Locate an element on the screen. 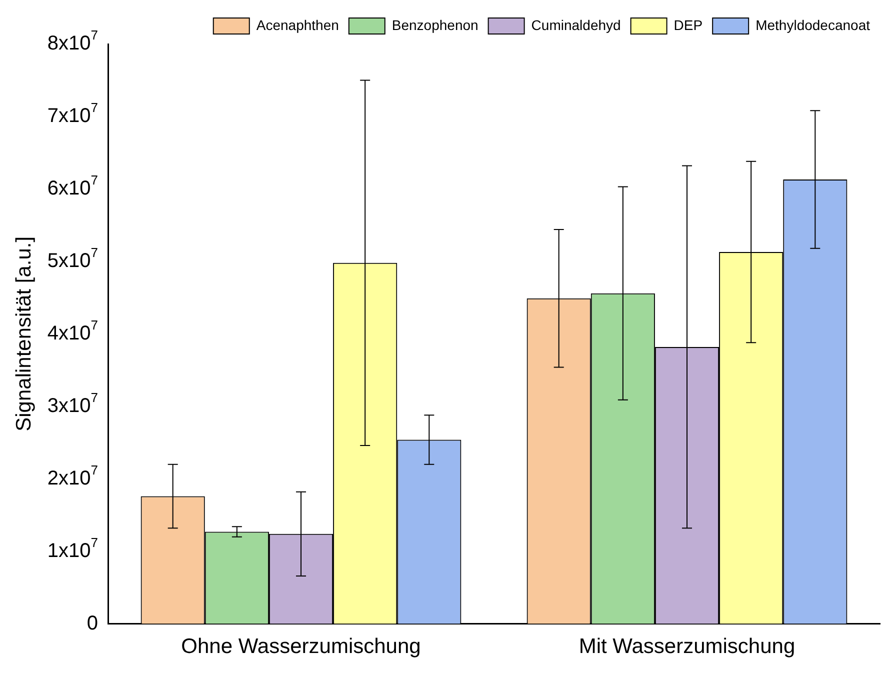  legend-label: Cuminaldehyd is located at coordinates (576, 24).